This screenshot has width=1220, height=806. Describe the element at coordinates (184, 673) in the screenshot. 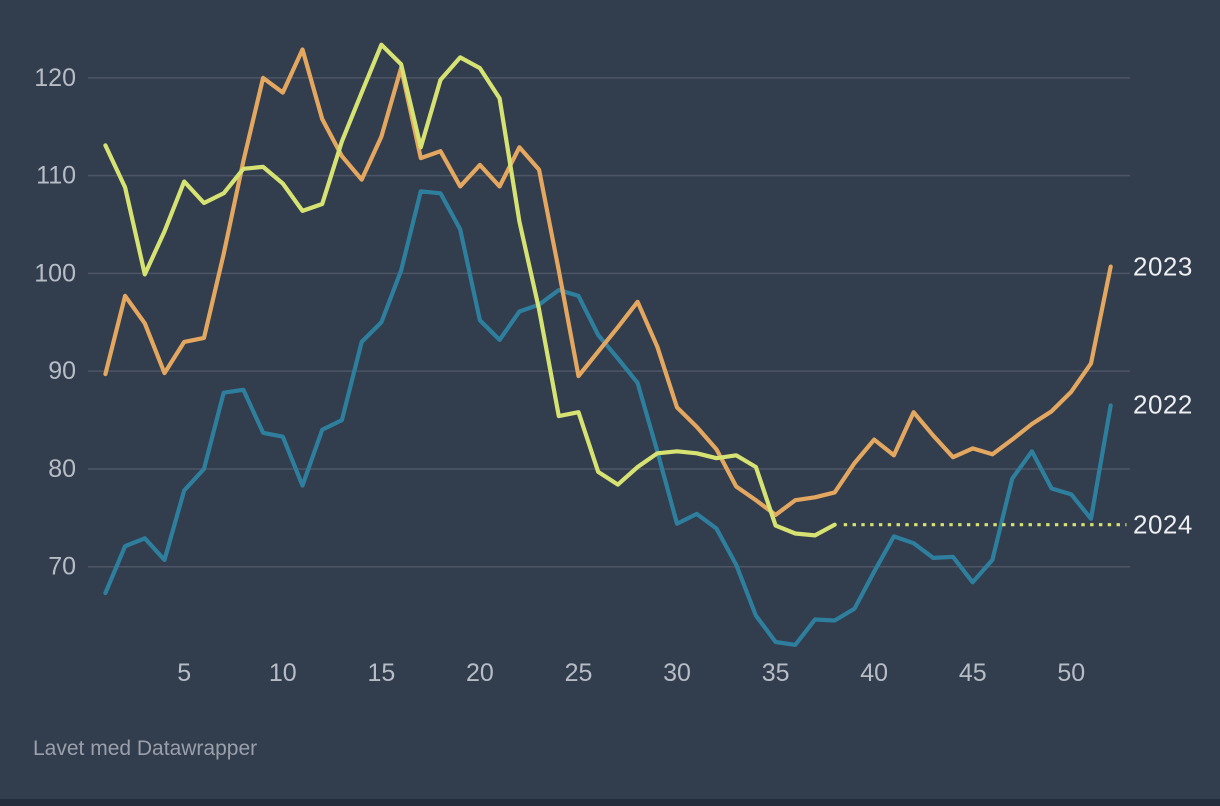

I see `x-axis-tick-label-5: 5` at that location.